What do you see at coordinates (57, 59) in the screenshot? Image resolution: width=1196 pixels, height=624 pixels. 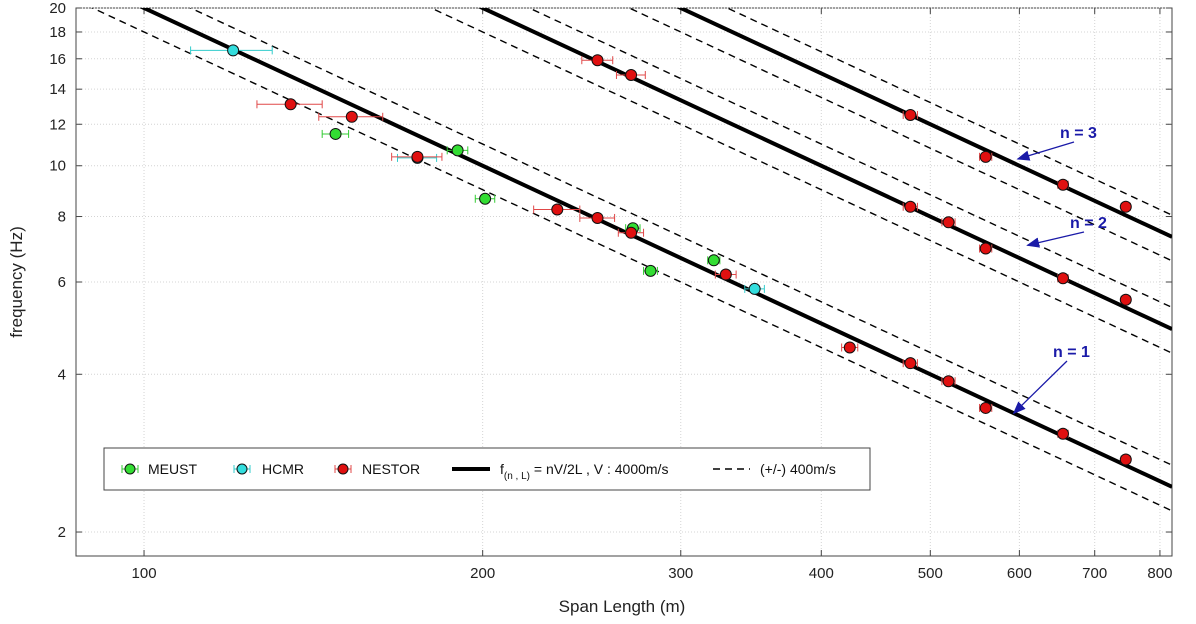 I see `y-tick-label: 16` at bounding box center [57, 59].